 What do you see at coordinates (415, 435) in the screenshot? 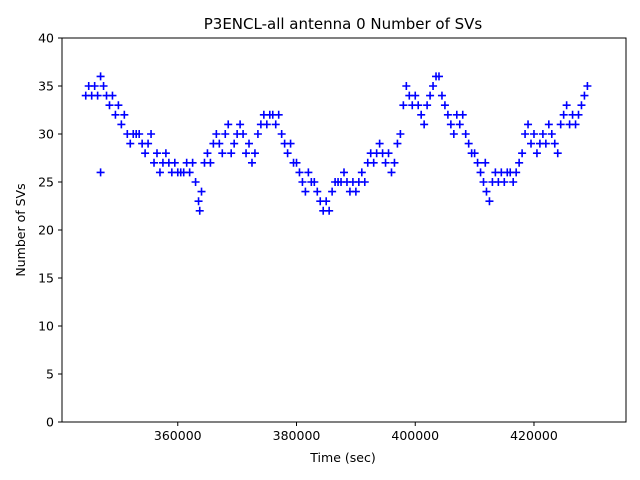
I see `x-tick-label: 400000` at bounding box center [415, 435].